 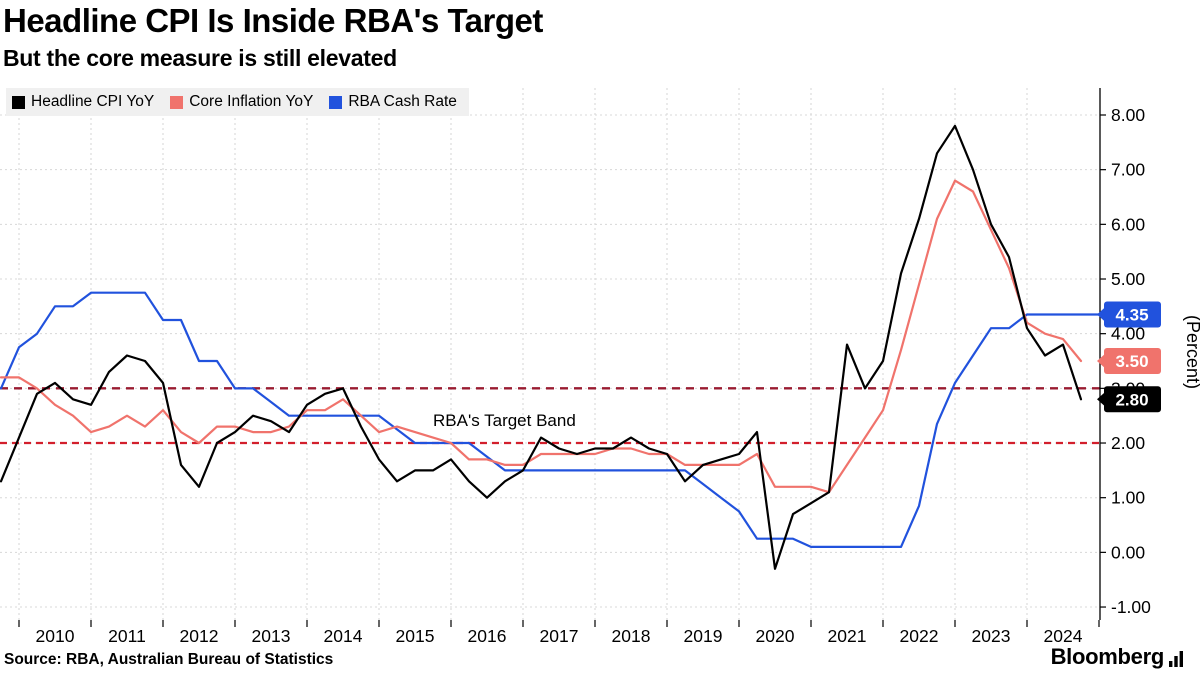 I want to click on x-tick-label: 2016, so click(x=487, y=636).